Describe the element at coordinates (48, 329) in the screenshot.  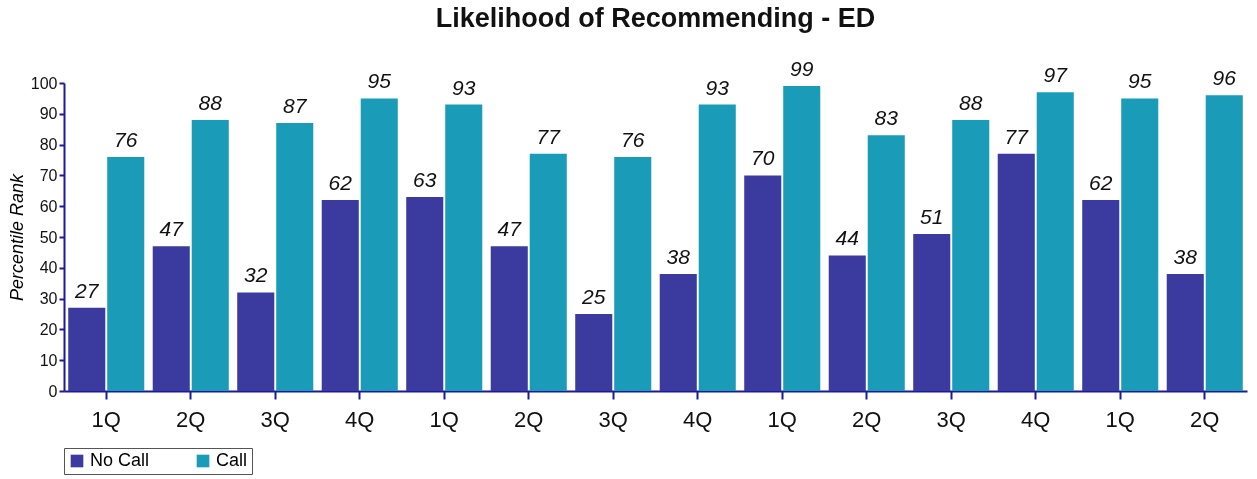
I see `y-tick-label: 20` at that location.